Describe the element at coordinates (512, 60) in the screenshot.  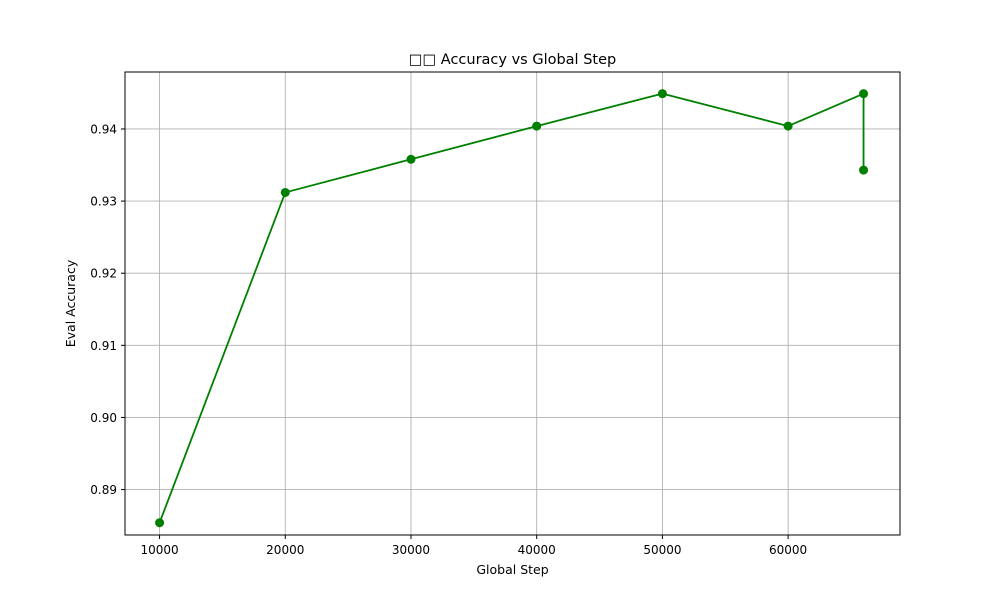
I see `chart-title: □□ Accuracy vs Global Step` at that location.